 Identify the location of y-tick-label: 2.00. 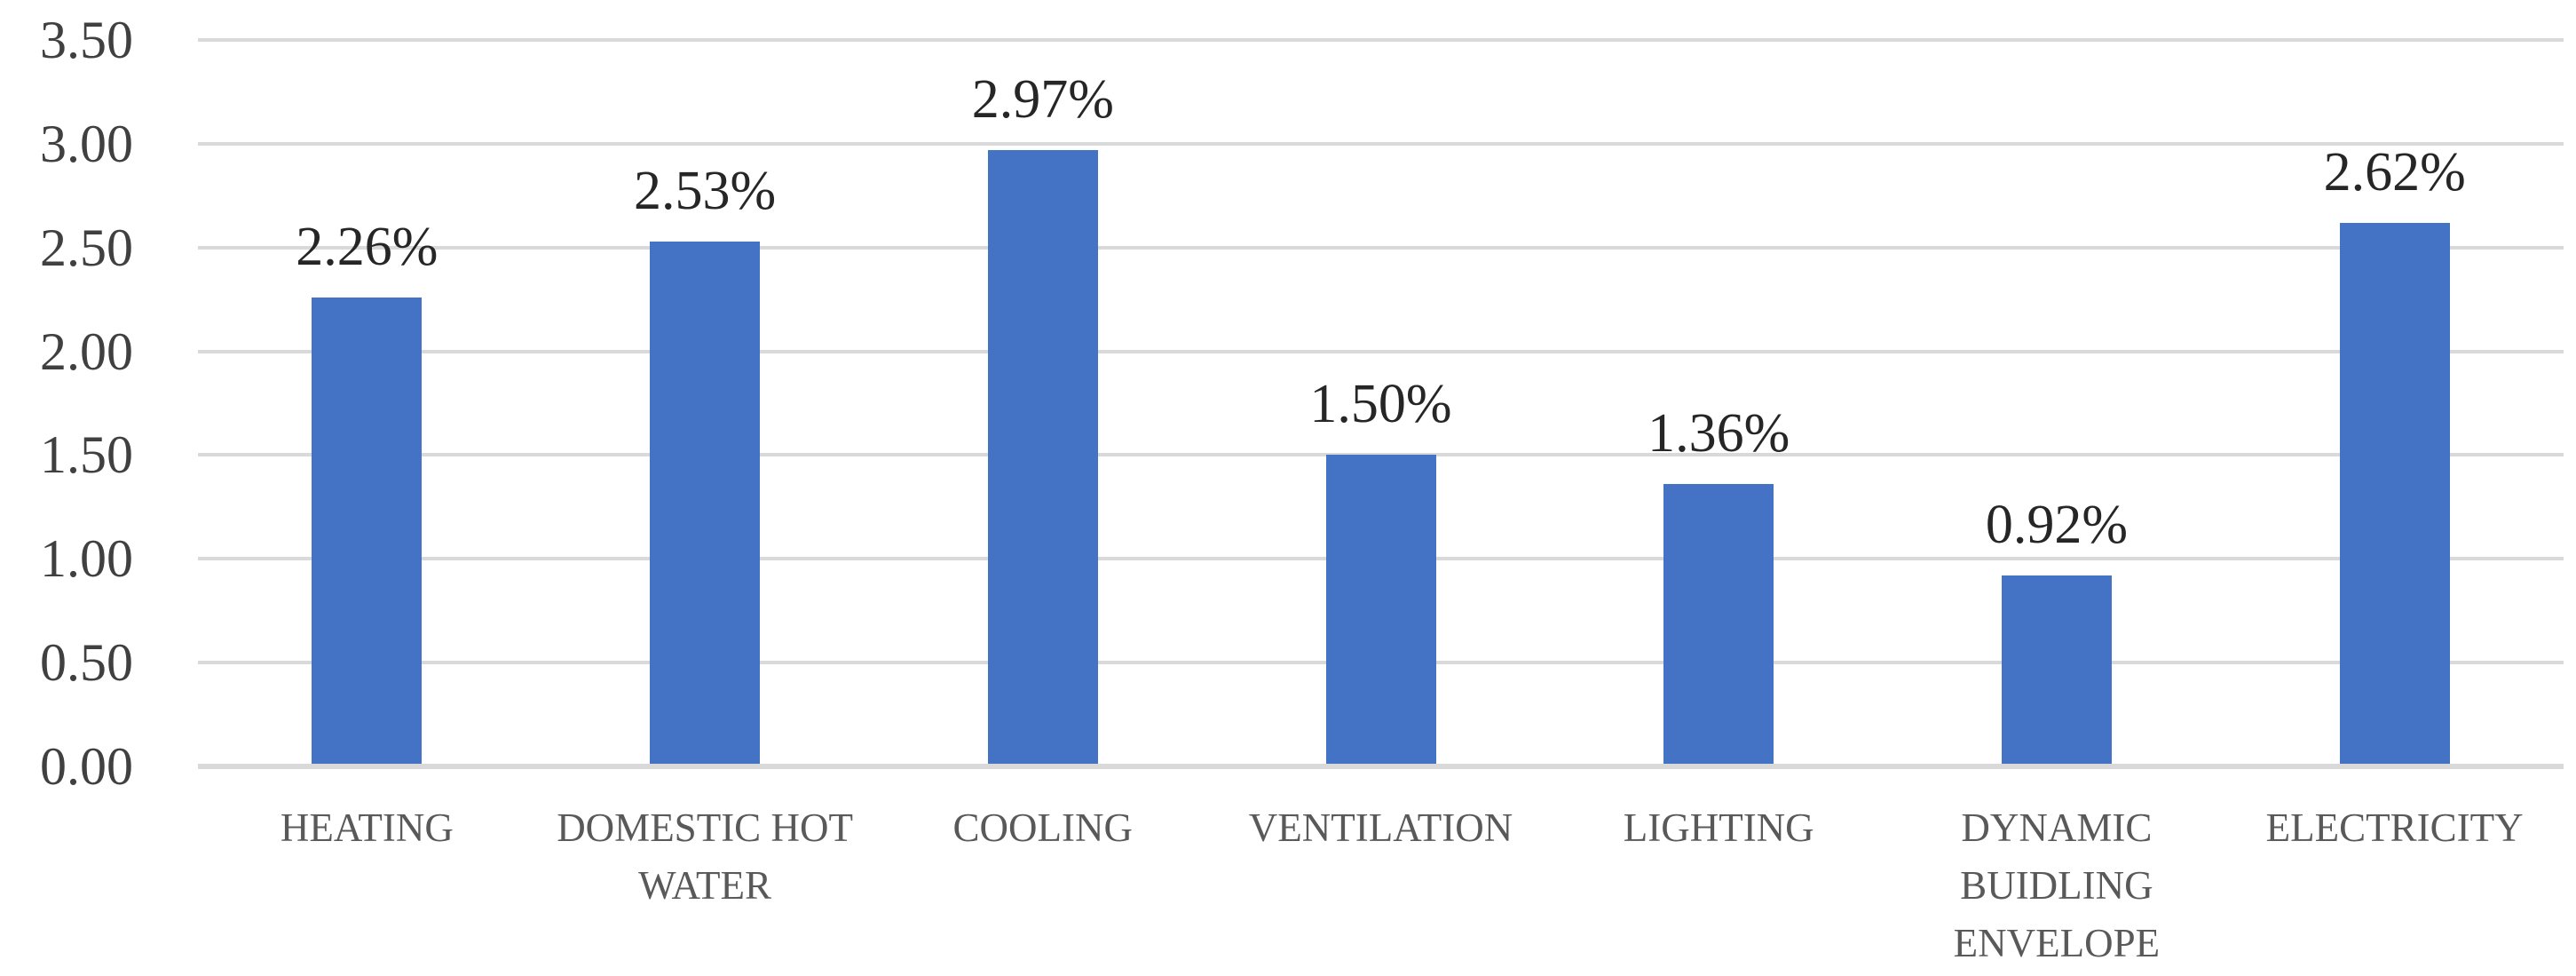
(86, 351).